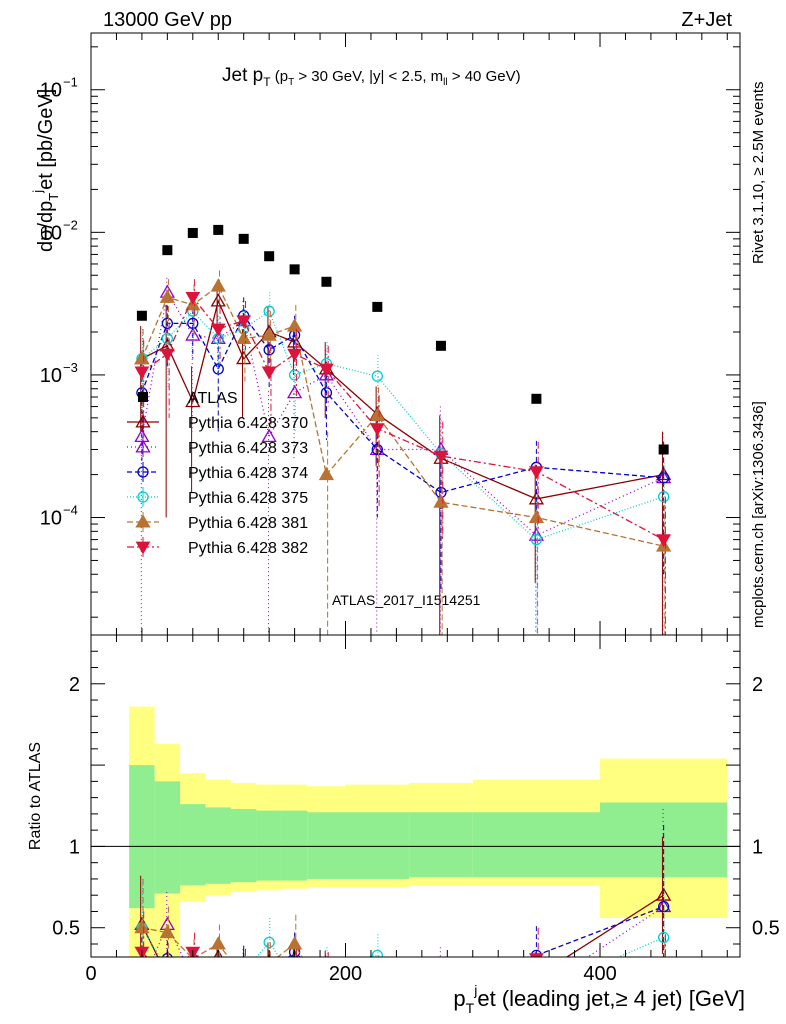  Describe the element at coordinates (757, 847) in the screenshot. I see `ratio-y-tick-label-right: 1` at that location.